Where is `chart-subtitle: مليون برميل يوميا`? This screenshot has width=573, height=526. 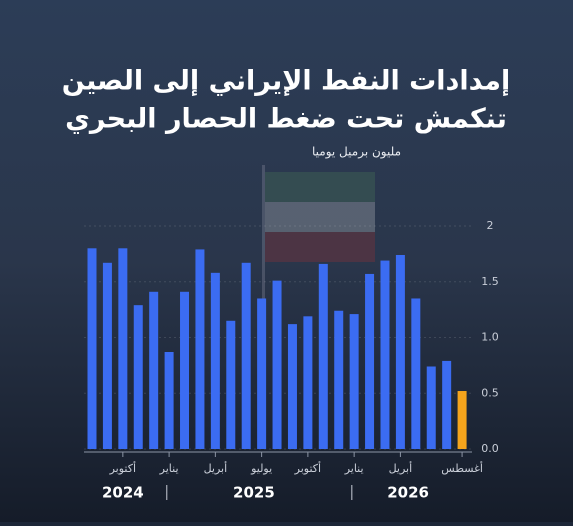 chart-subtitle: مليون برميل يوميا is located at coordinates (356, 152).